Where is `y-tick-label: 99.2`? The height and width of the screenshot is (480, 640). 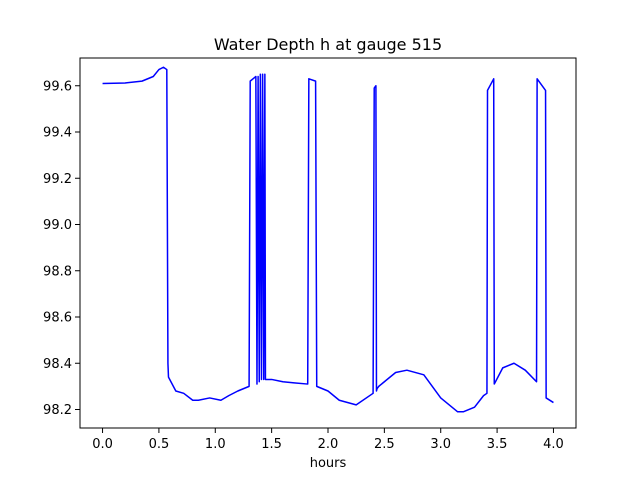
y-tick-label: 99.2 is located at coordinates (57, 179).